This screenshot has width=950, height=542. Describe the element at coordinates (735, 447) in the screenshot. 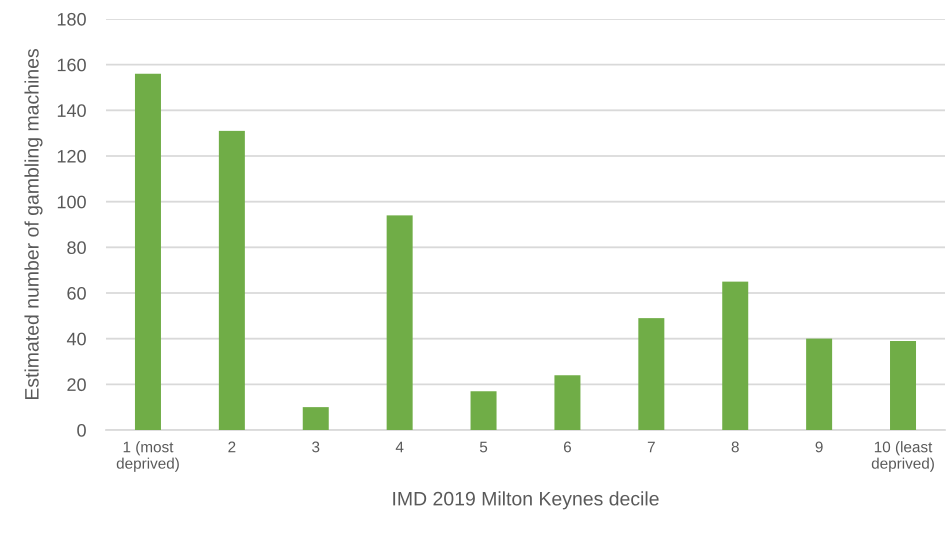

I see `x-tick-label: 8` at that location.